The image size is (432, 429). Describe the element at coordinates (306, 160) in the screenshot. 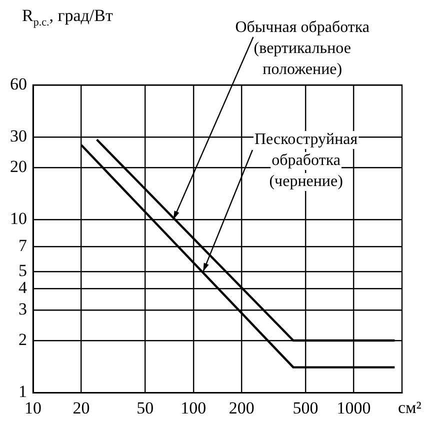

I see `annotation: Пескоструйная обработка (чернение)` at that location.